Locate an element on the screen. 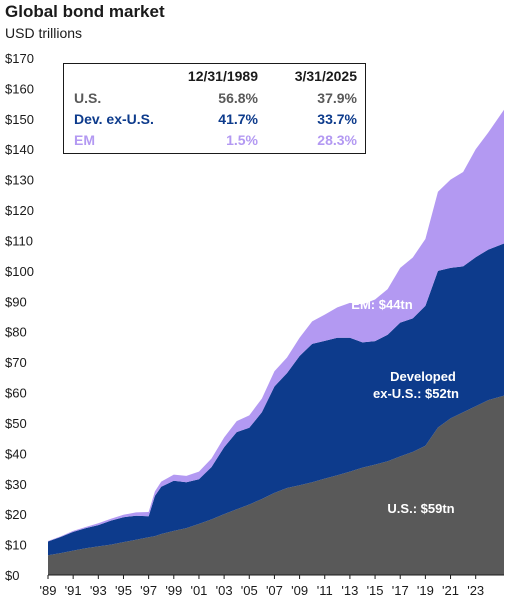  y-tick-label: $20 is located at coordinates (16, 514).